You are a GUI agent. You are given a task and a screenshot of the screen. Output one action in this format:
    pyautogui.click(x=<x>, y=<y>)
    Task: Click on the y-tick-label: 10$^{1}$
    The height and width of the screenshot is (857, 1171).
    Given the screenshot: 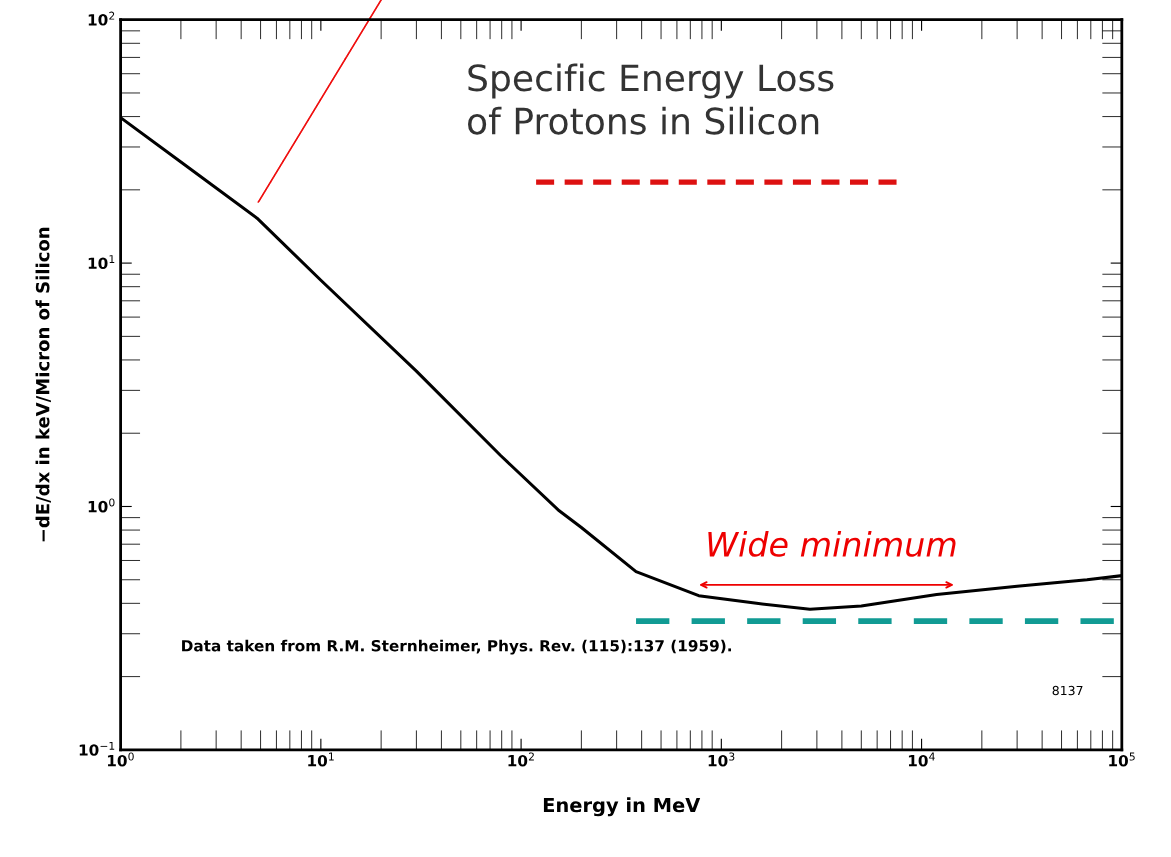 What is the action you would take?
    pyautogui.click(x=101, y=262)
    